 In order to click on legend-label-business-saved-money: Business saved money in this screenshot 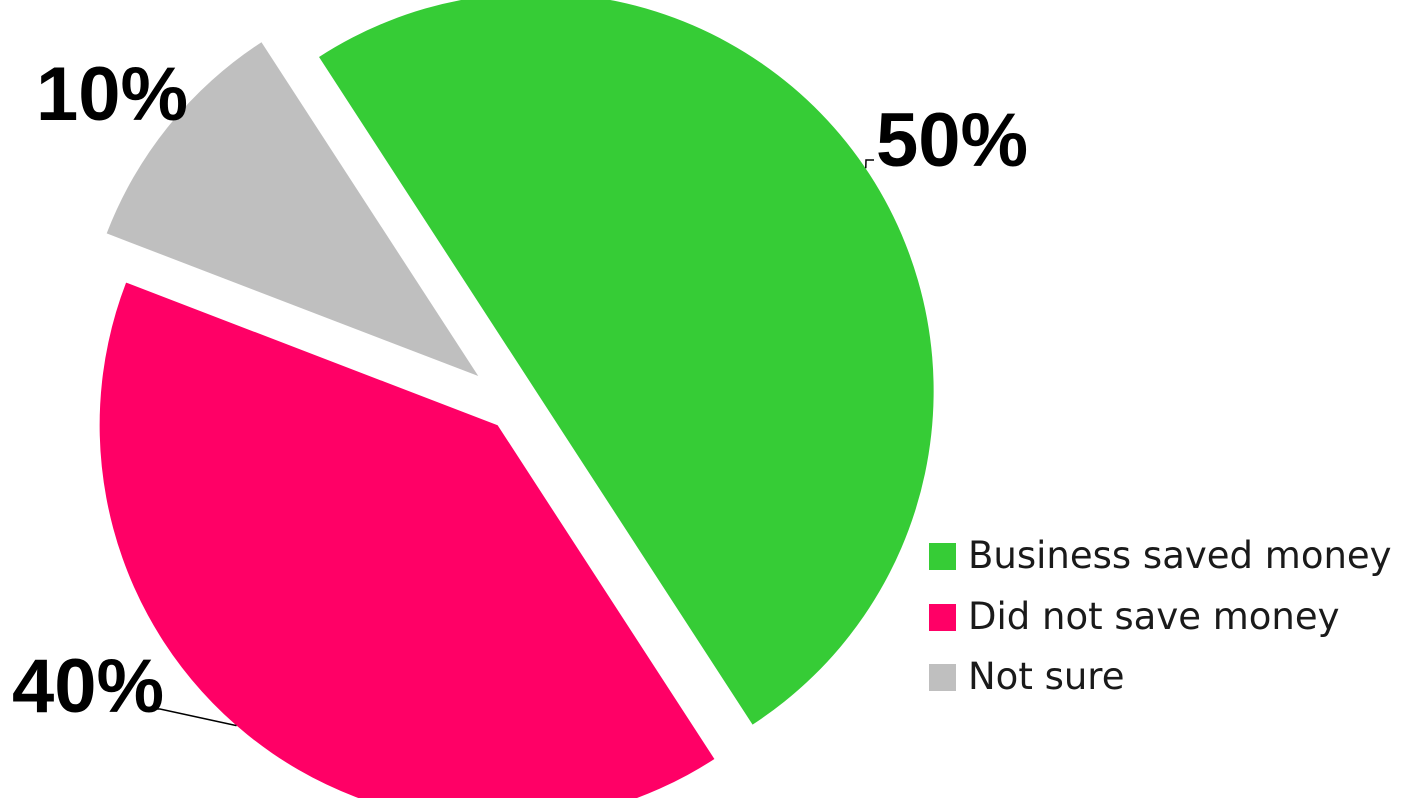, I will do `click(1180, 555)`.